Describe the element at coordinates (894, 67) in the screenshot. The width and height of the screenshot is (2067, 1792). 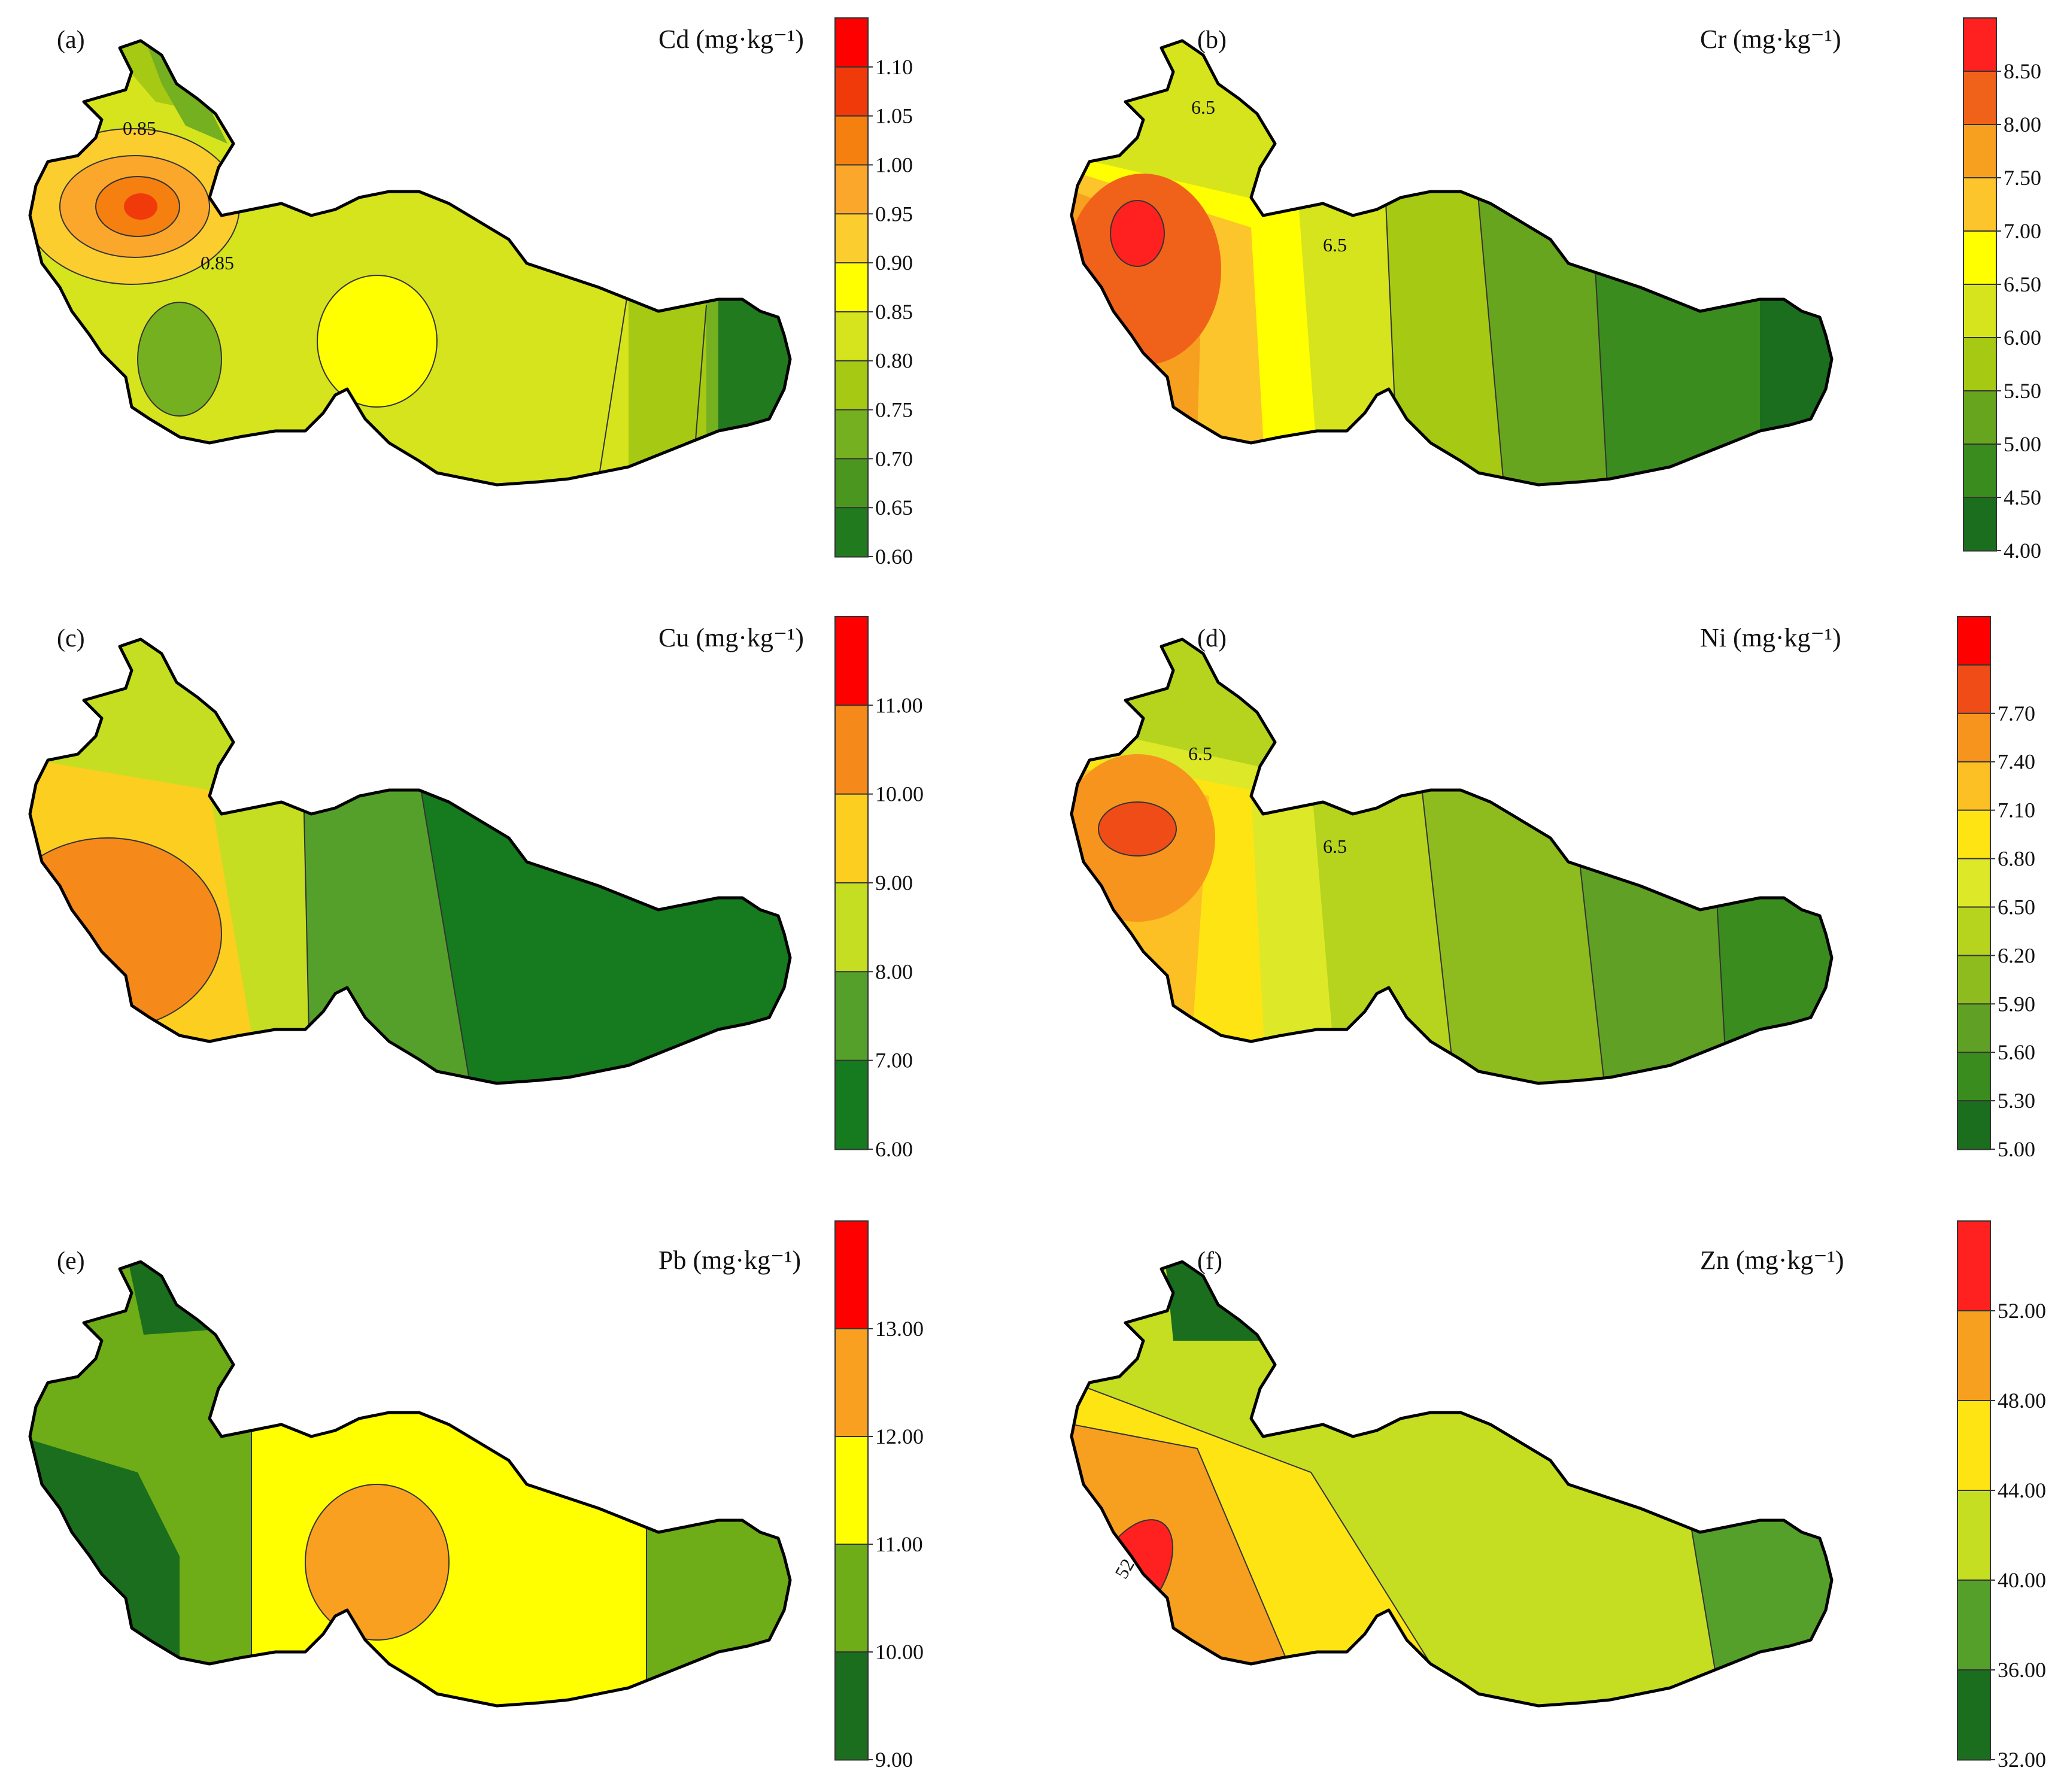
I see `colorbar-tick-label: 1.10` at that location.